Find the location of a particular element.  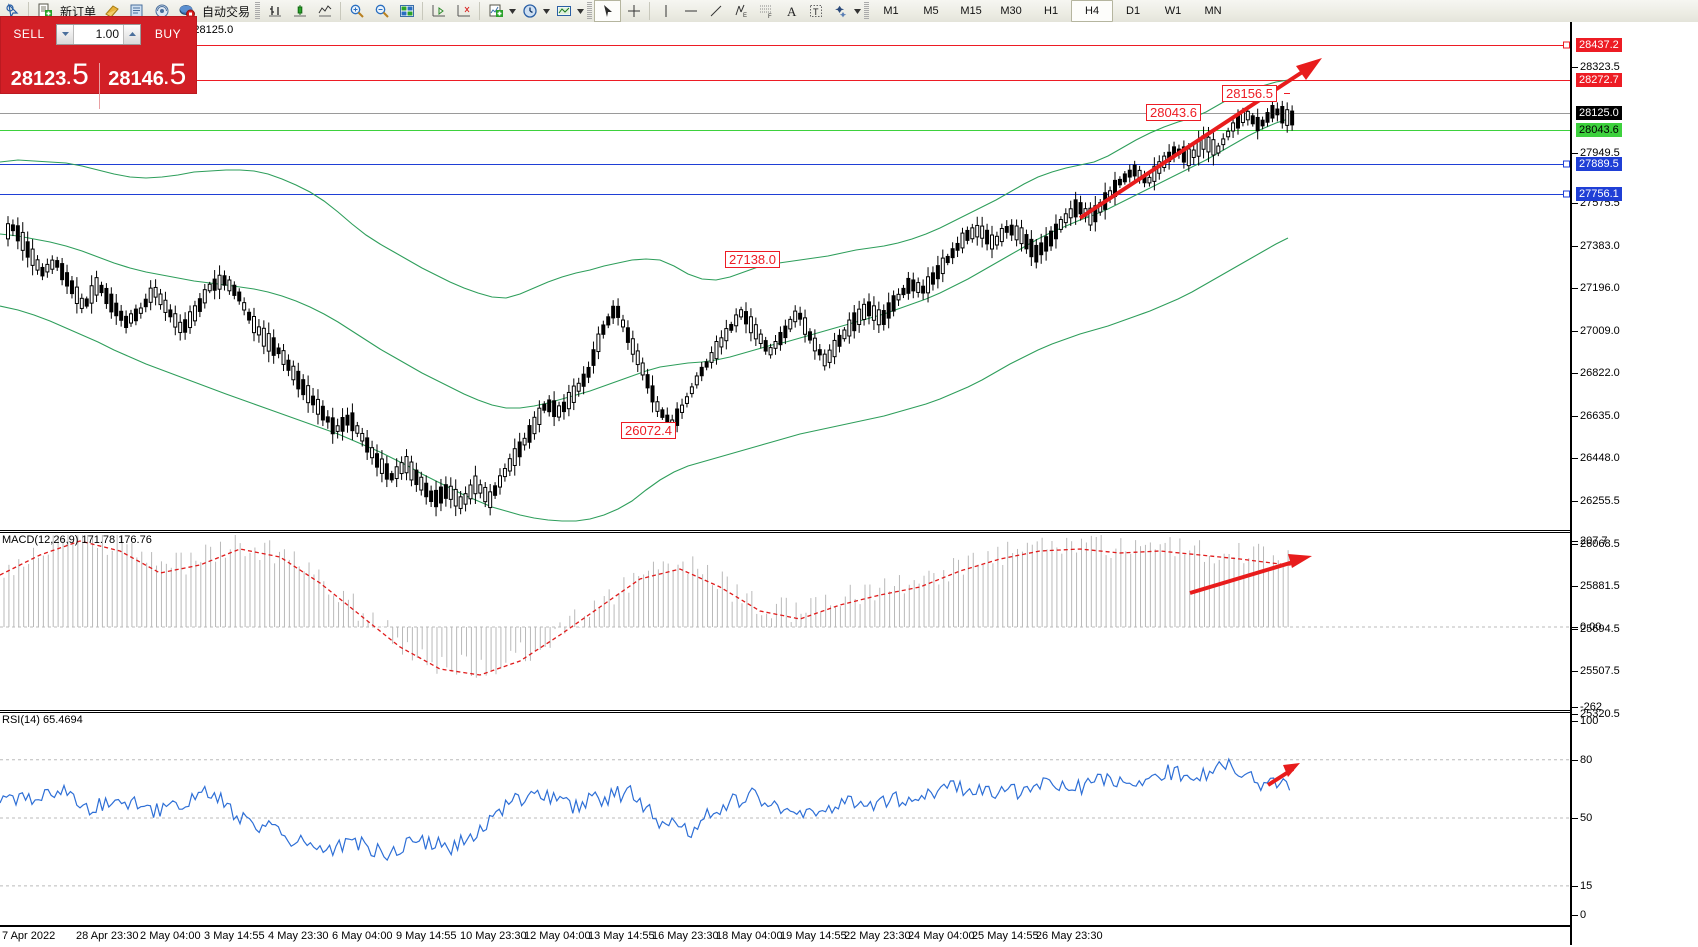

volume-decrement-icon is located at coordinates (65, 34).